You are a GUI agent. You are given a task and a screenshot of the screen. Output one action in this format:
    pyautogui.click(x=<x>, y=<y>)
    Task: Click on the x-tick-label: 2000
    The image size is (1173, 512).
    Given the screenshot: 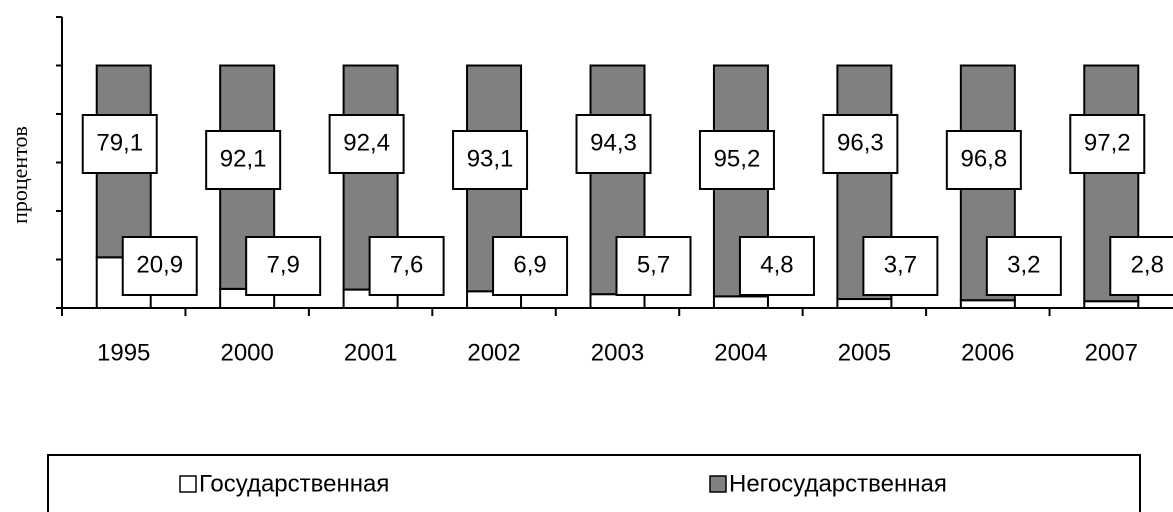 What is the action you would take?
    pyautogui.click(x=246, y=352)
    